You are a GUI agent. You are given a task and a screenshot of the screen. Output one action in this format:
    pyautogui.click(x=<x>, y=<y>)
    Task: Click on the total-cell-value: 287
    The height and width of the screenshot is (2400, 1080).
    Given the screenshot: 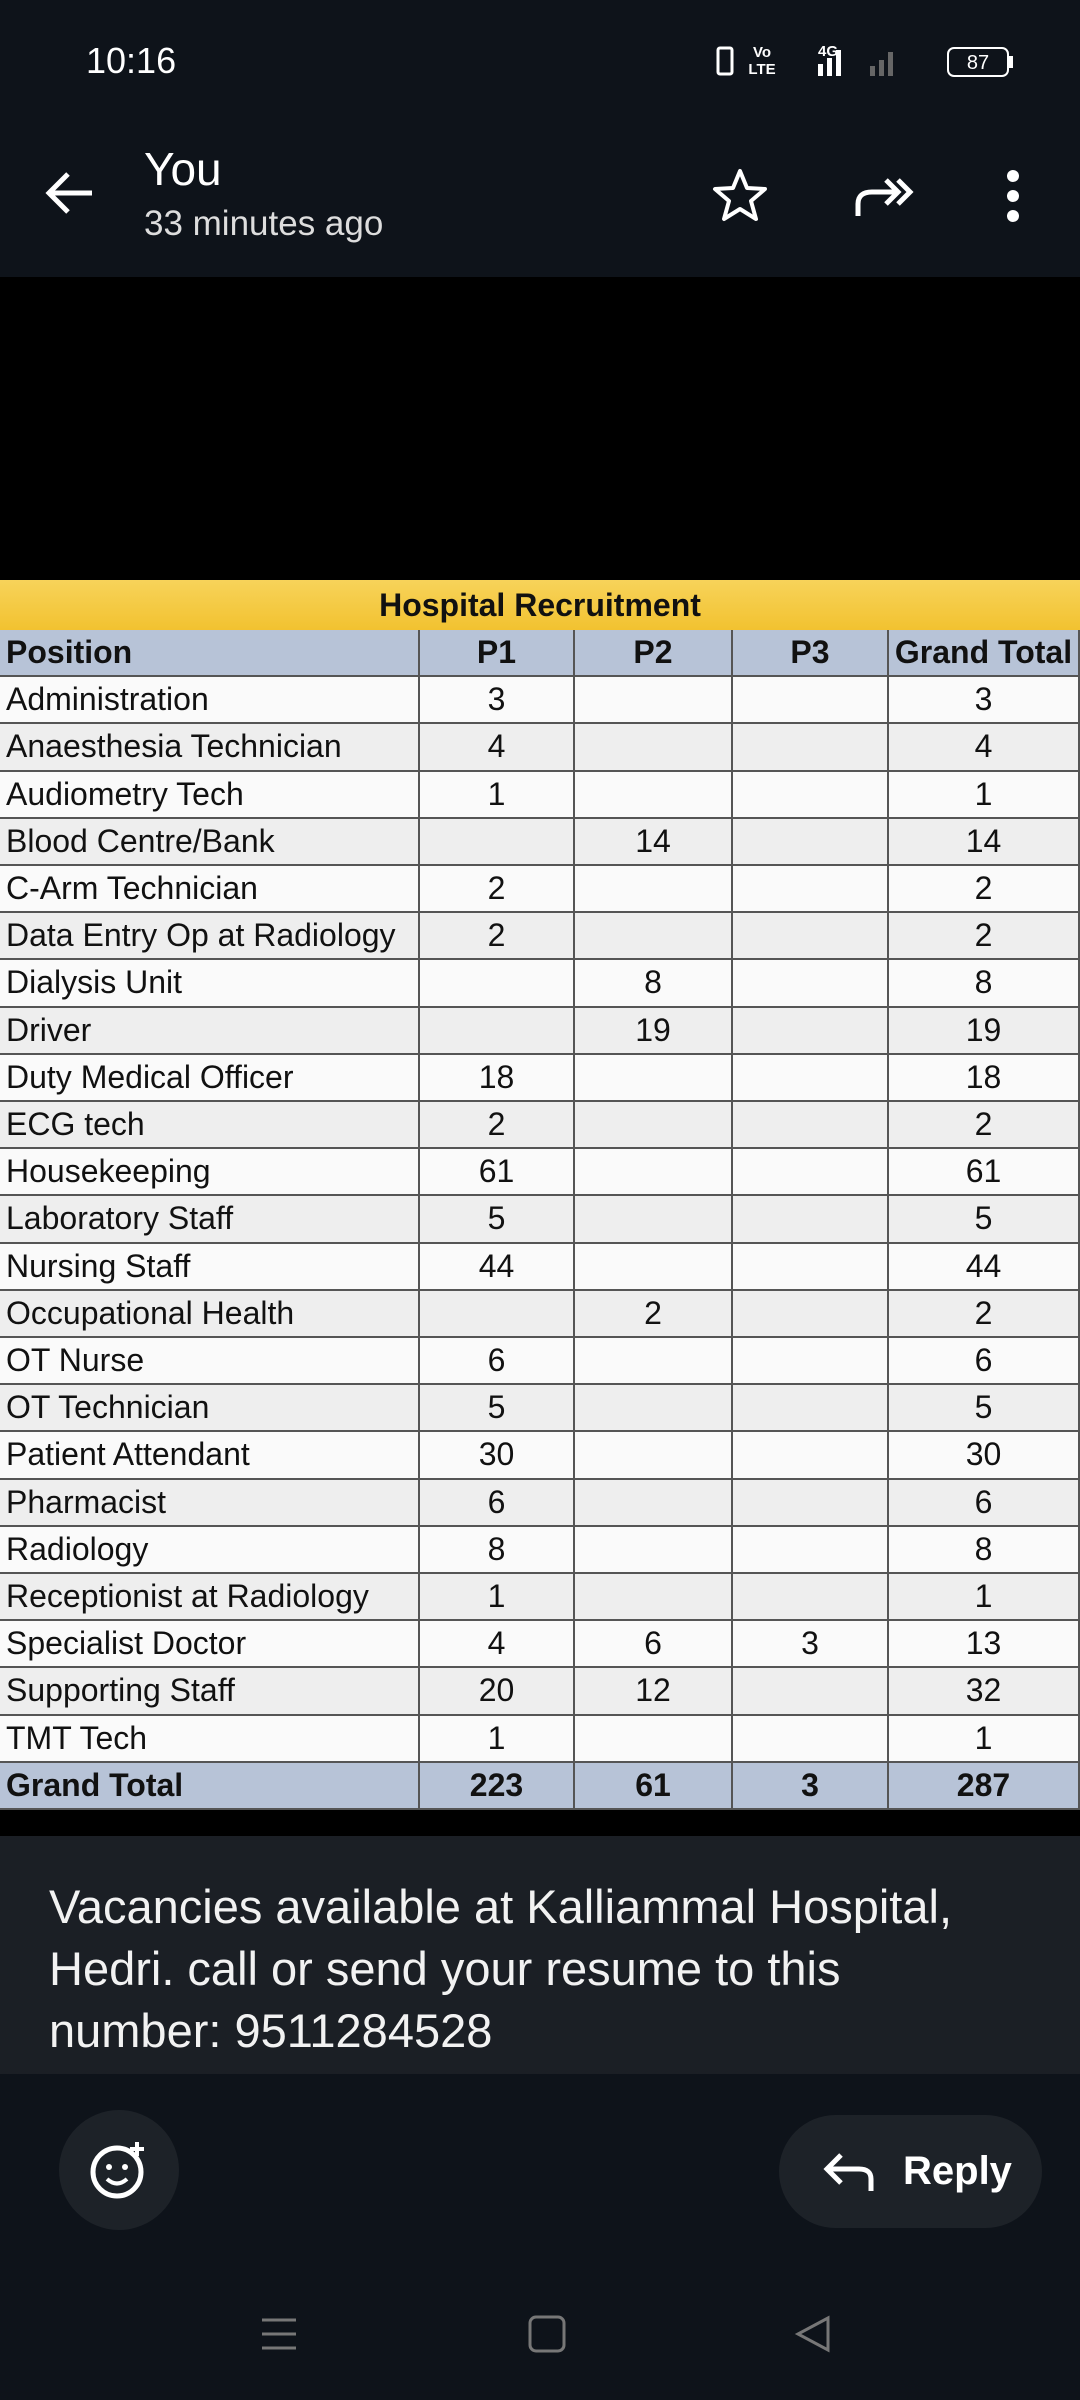 What is the action you would take?
    pyautogui.click(x=984, y=1786)
    